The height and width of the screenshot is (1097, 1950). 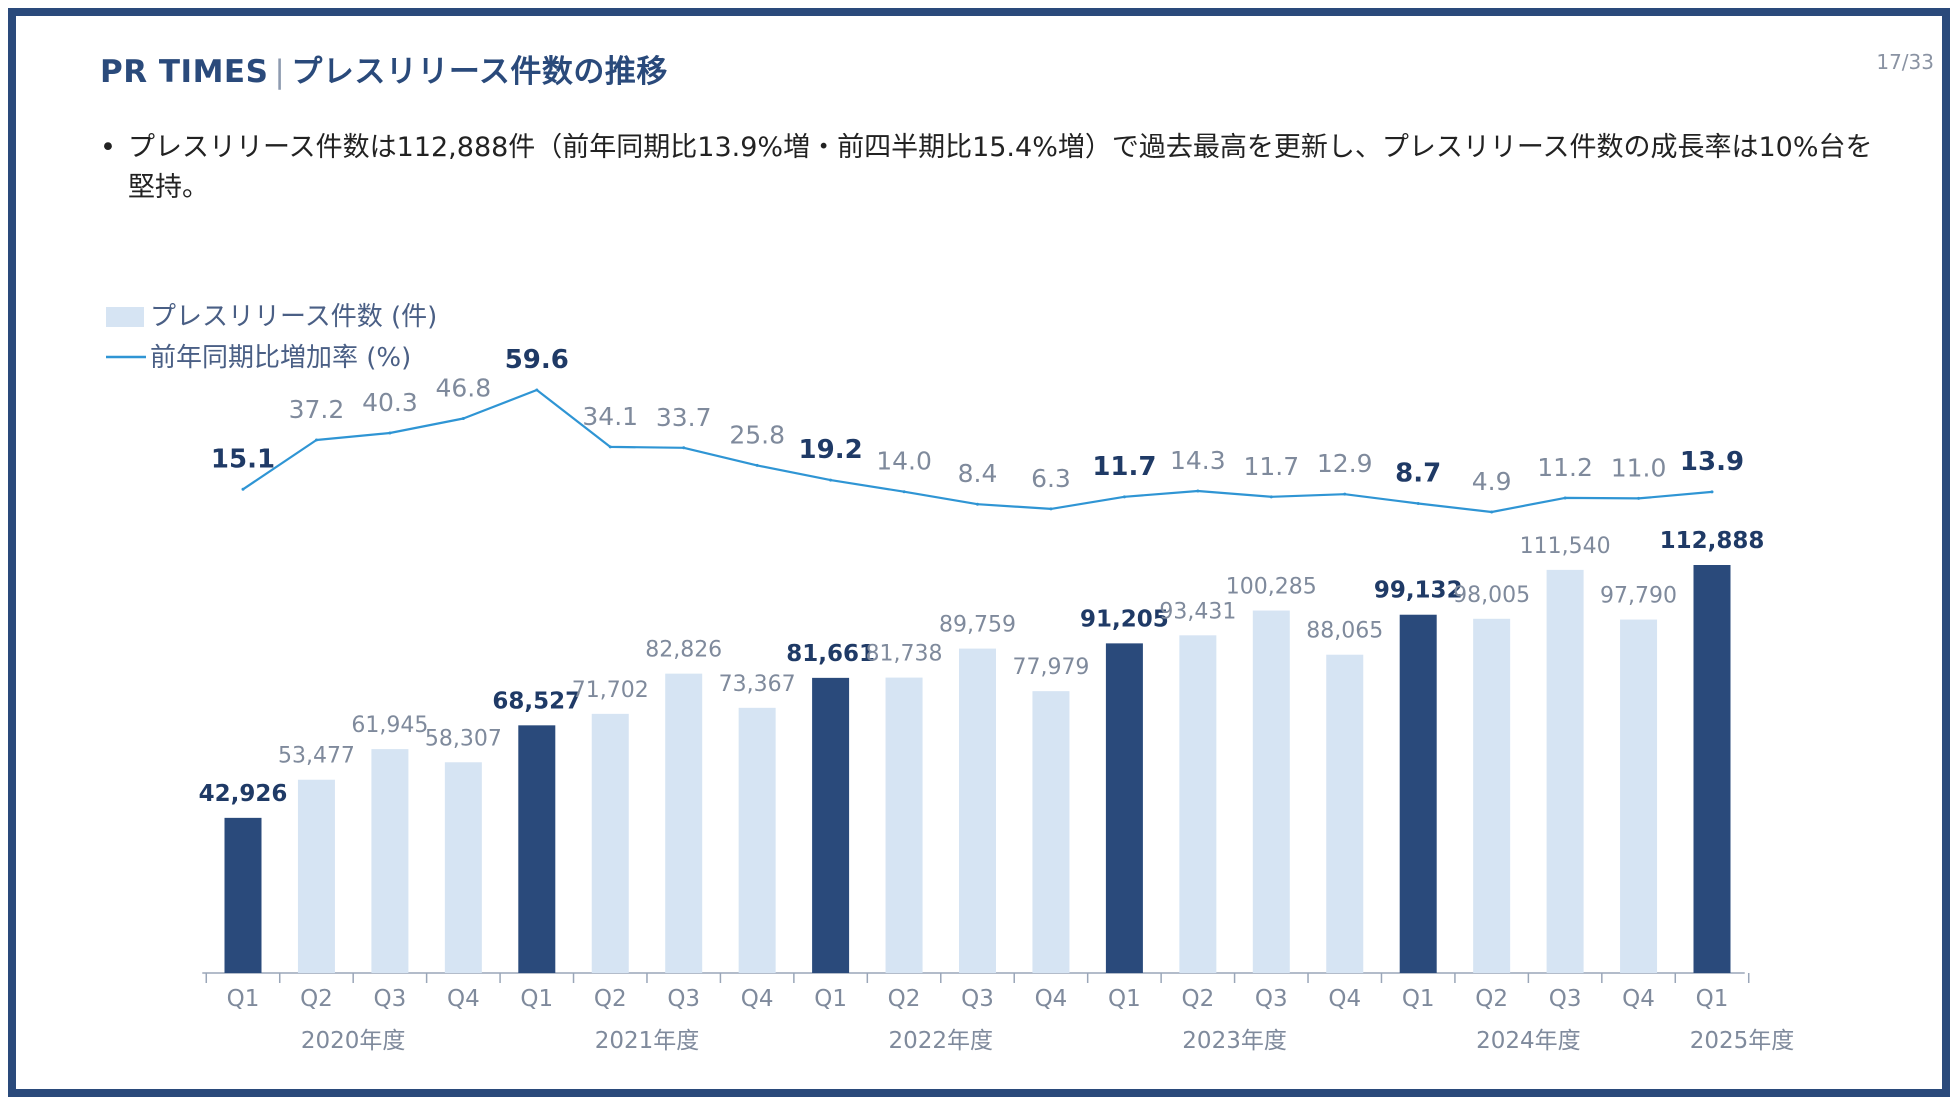 What do you see at coordinates (536, 701) in the screenshot?
I see `bar-value-label-4: 68,527` at bounding box center [536, 701].